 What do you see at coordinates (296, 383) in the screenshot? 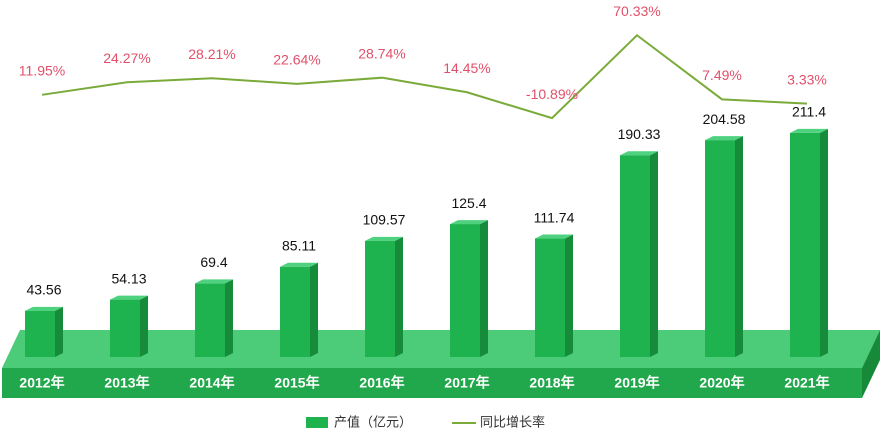
I see `x-tick-label: 2015年` at bounding box center [296, 383].